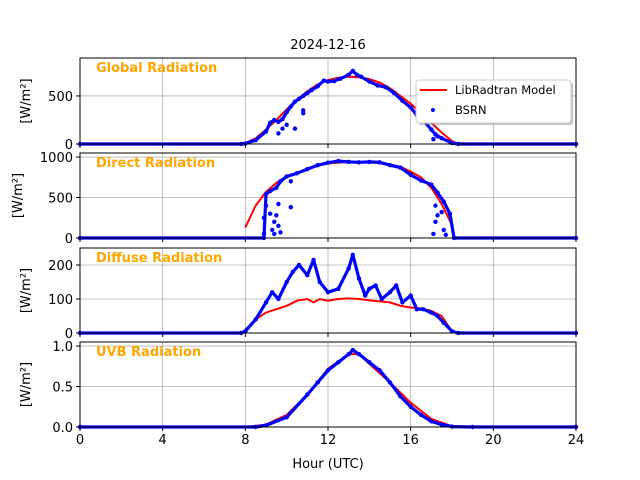  I want to click on legend: LibRadtran Model BSRN, so click(494, 102).